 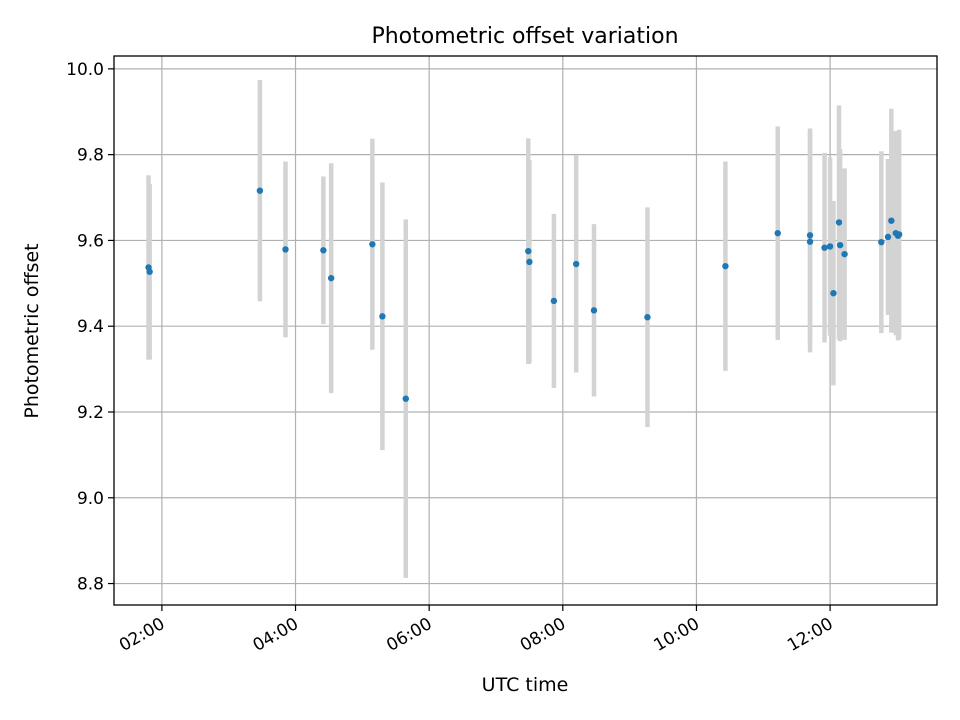 What do you see at coordinates (90, 413) in the screenshot?
I see `y-tick-label: 9.2` at bounding box center [90, 413].